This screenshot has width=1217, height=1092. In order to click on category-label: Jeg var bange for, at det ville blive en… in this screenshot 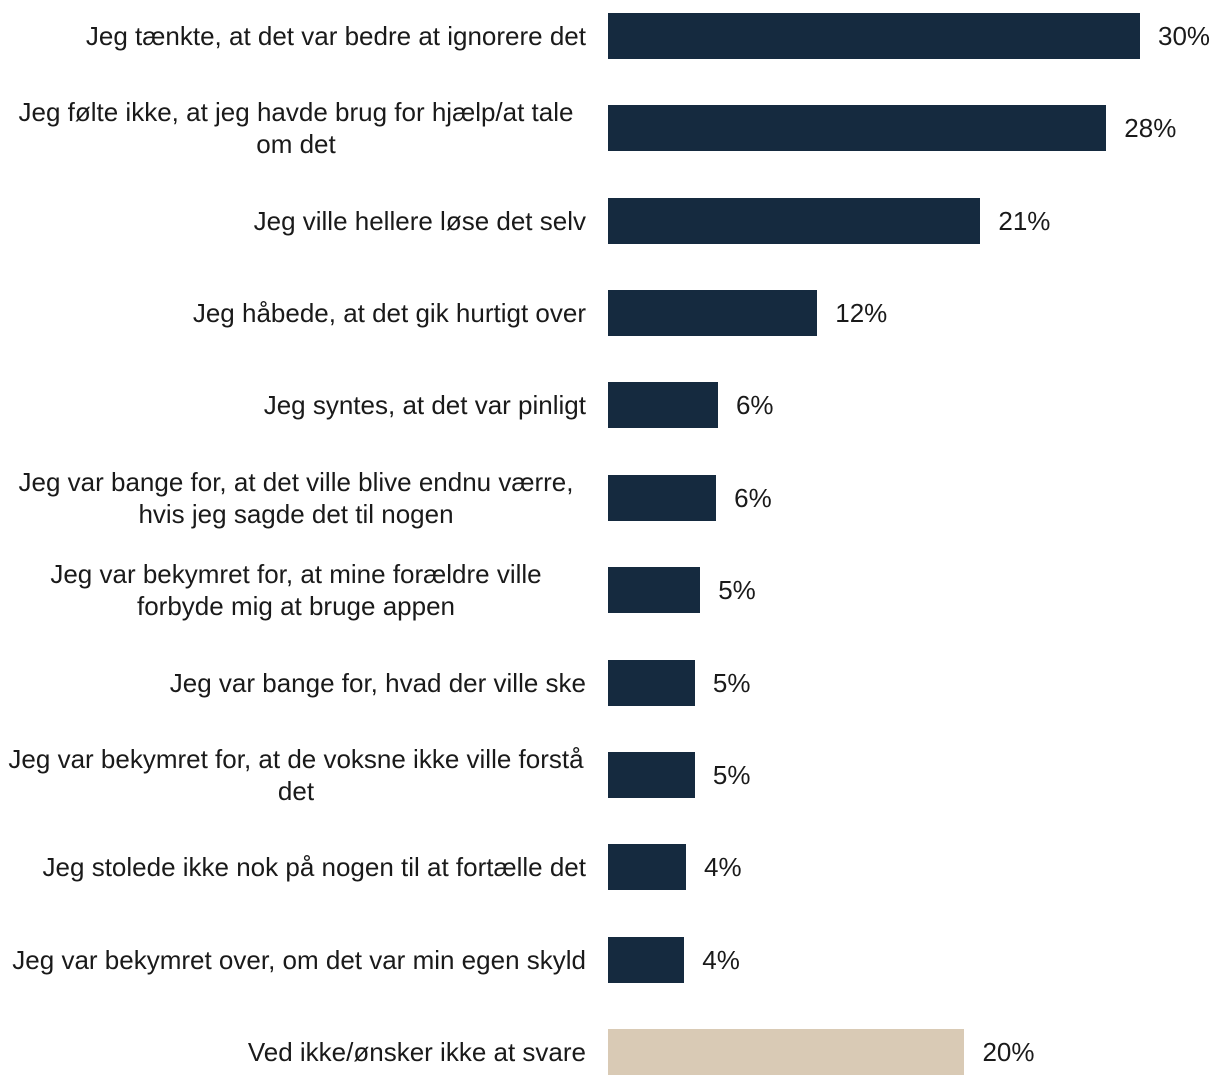, I will do `click(296, 497)`.